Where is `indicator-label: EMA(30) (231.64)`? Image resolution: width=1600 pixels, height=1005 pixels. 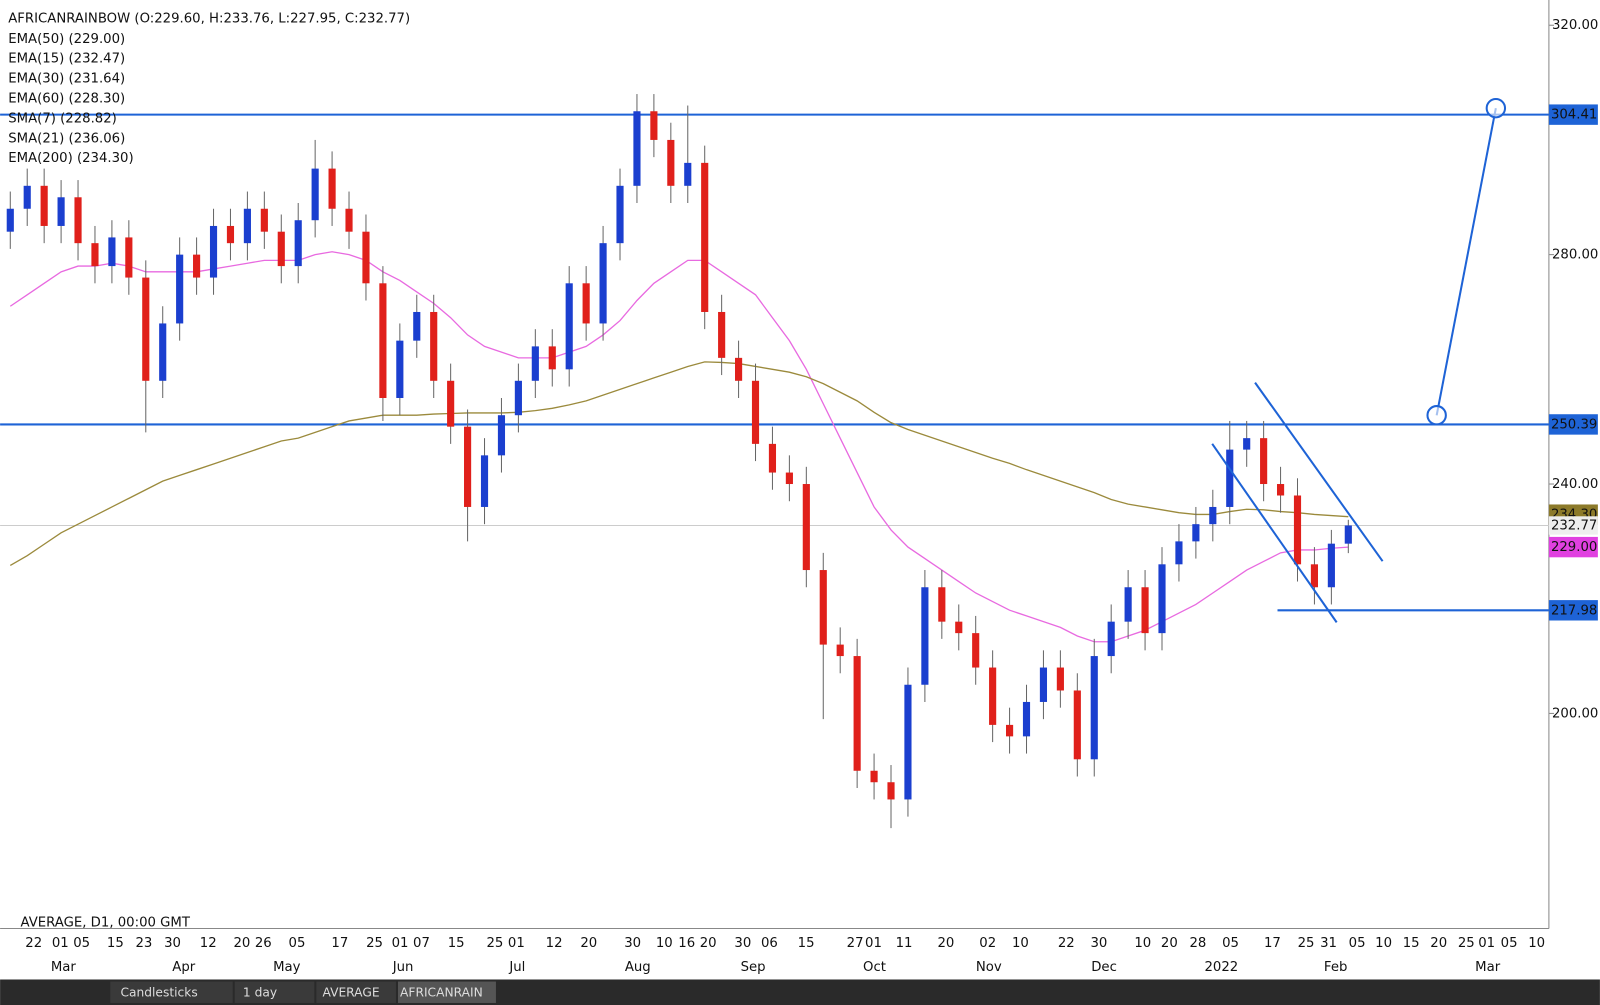 indicator-label: EMA(30) (231.64) is located at coordinates (66, 79).